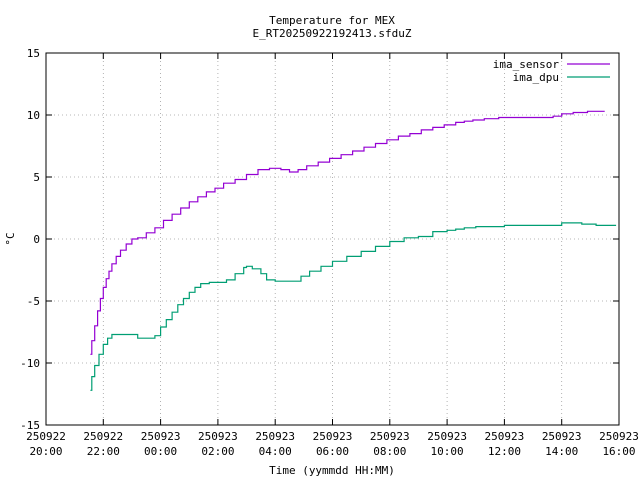 The height and width of the screenshot is (480, 640). Describe the element at coordinates (160, 451) in the screenshot. I see `x-tick-time: 00:00` at that location.